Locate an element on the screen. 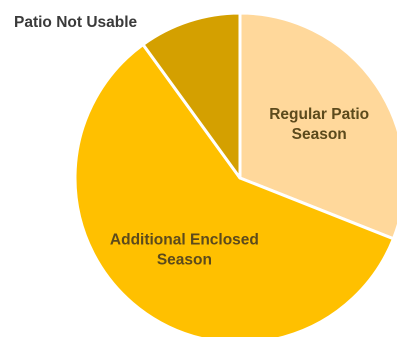 Image resolution: width=397 pixels, height=337 pixels. slice-label-regular-patio-season: Regular Patio Season is located at coordinates (319, 124).